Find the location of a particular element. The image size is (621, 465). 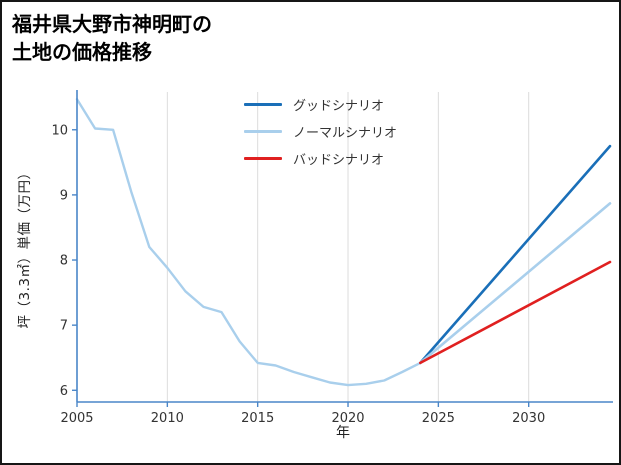

legend-item-bad-scenario: バッドシナリオ is located at coordinates (320, 158).